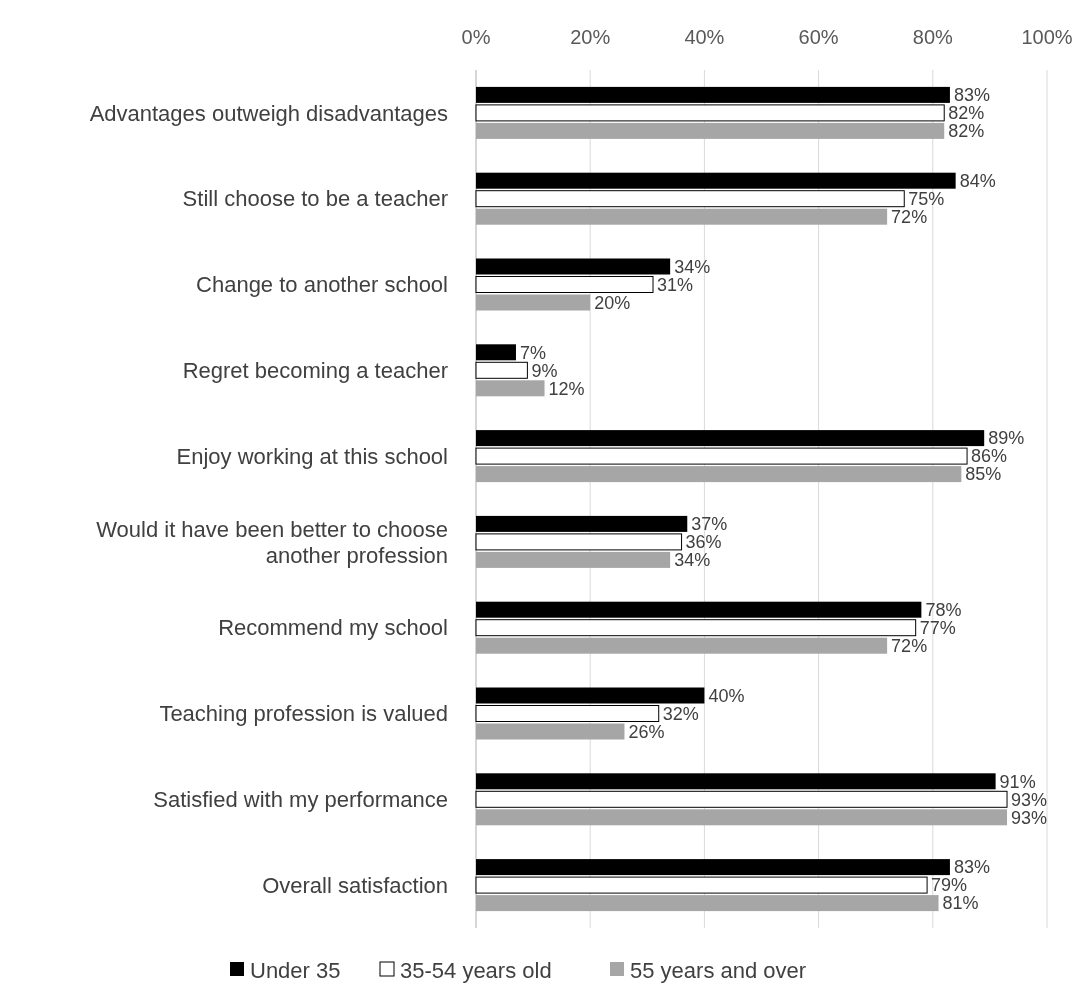 This screenshot has width=1084, height=991. What do you see at coordinates (566, 388) in the screenshot?
I see `data-label: 12%` at bounding box center [566, 388].